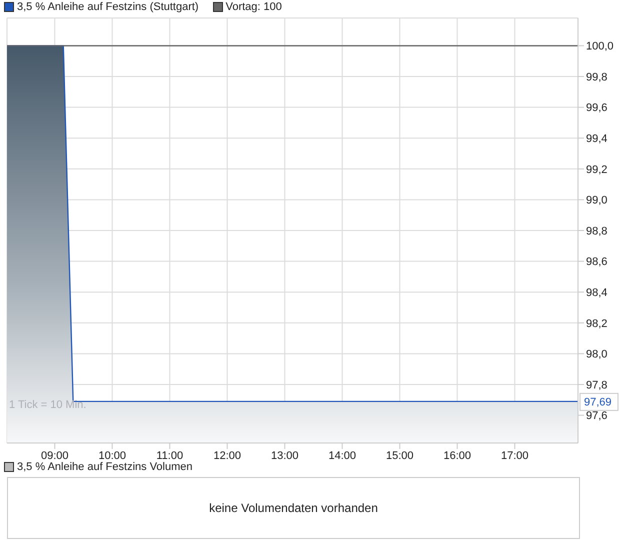 The image size is (620, 546). Describe the element at coordinates (597, 385) in the screenshot. I see `y-tick-label: 97,8` at that location.